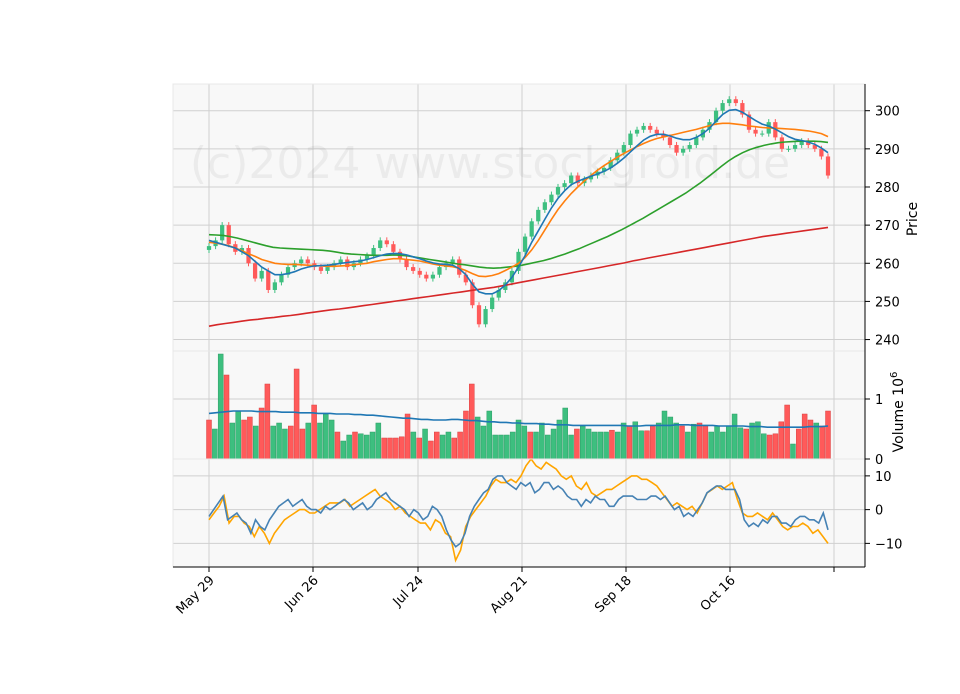  I want to click on x-tick-label: Oct 16, so click(718, 593).